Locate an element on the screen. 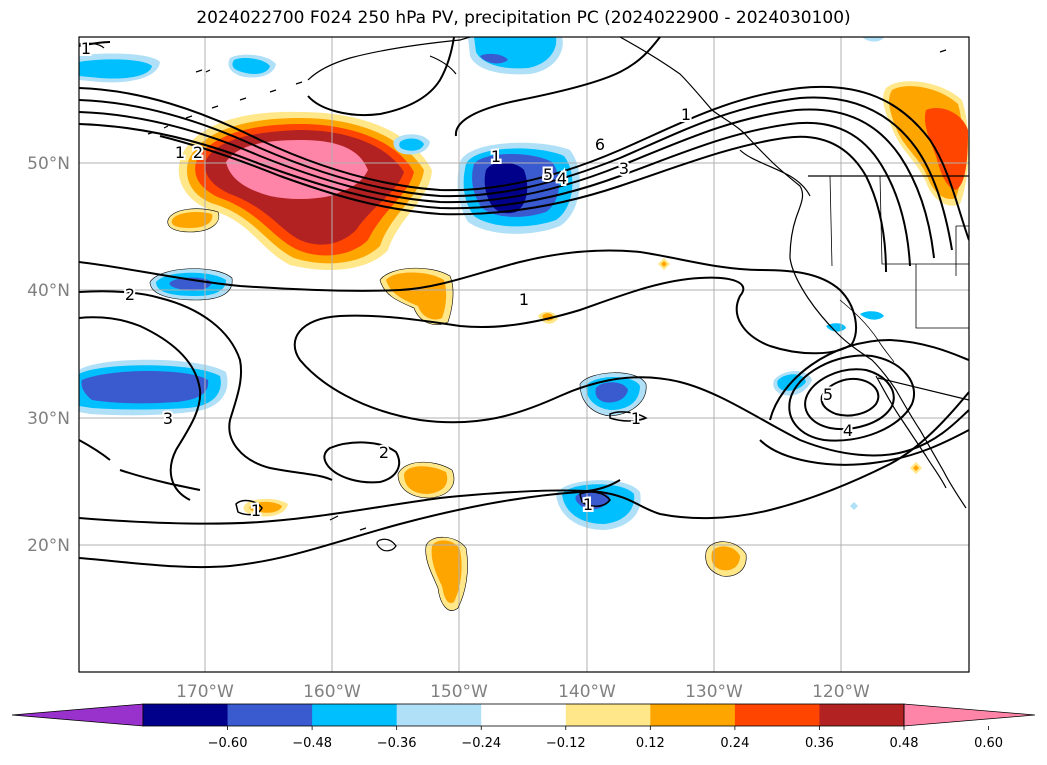 The height and width of the screenshot is (765, 1047). lon-label: 120°W is located at coordinates (841, 692).